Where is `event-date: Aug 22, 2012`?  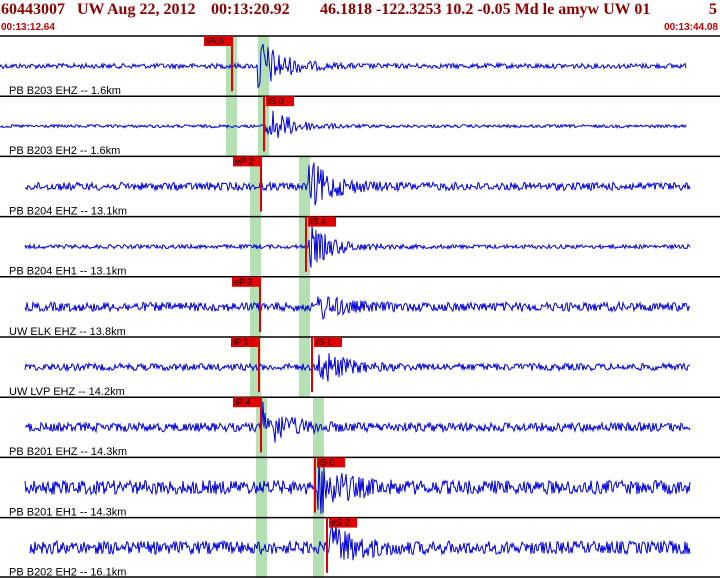 event-date: Aug 22, 2012 is located at coordinates (151, 9).